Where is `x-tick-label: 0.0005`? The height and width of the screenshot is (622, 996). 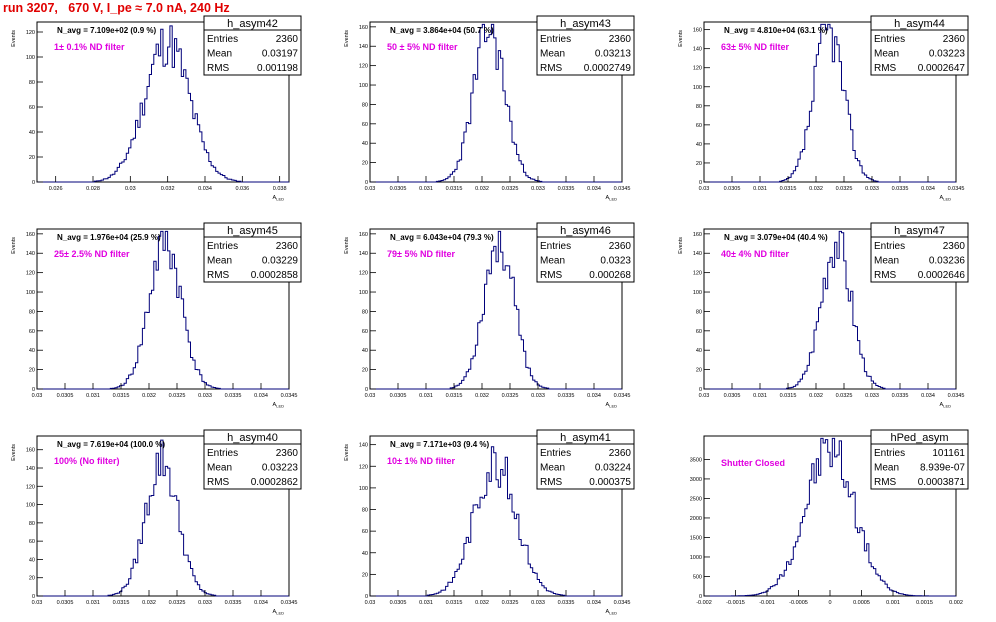 x-tick-label: 0.0005 is located at coordinates (861, 603).